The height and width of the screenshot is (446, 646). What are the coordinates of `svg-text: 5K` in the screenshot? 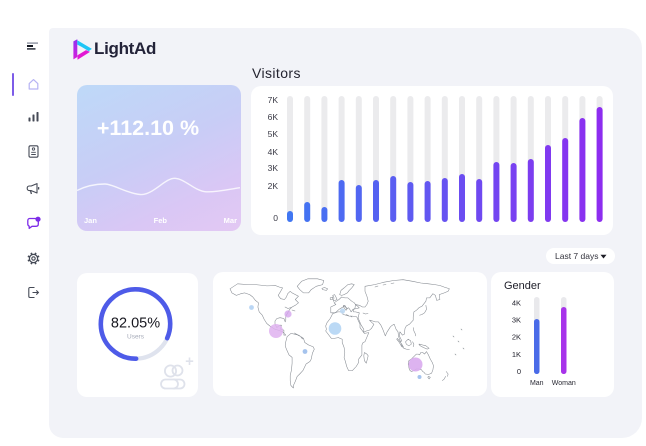 It's located at (273, 134).